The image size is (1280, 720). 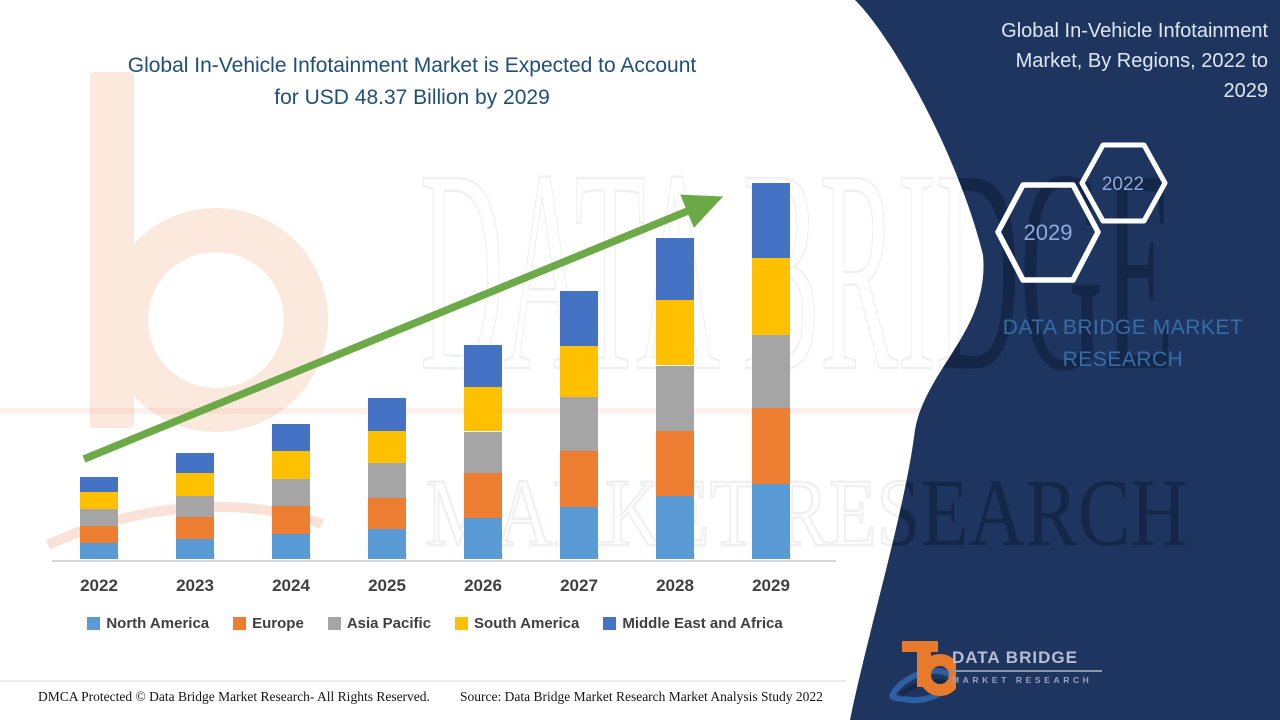 I want to click on bar-segment-2025-north-america, so click(x=387, y=543).